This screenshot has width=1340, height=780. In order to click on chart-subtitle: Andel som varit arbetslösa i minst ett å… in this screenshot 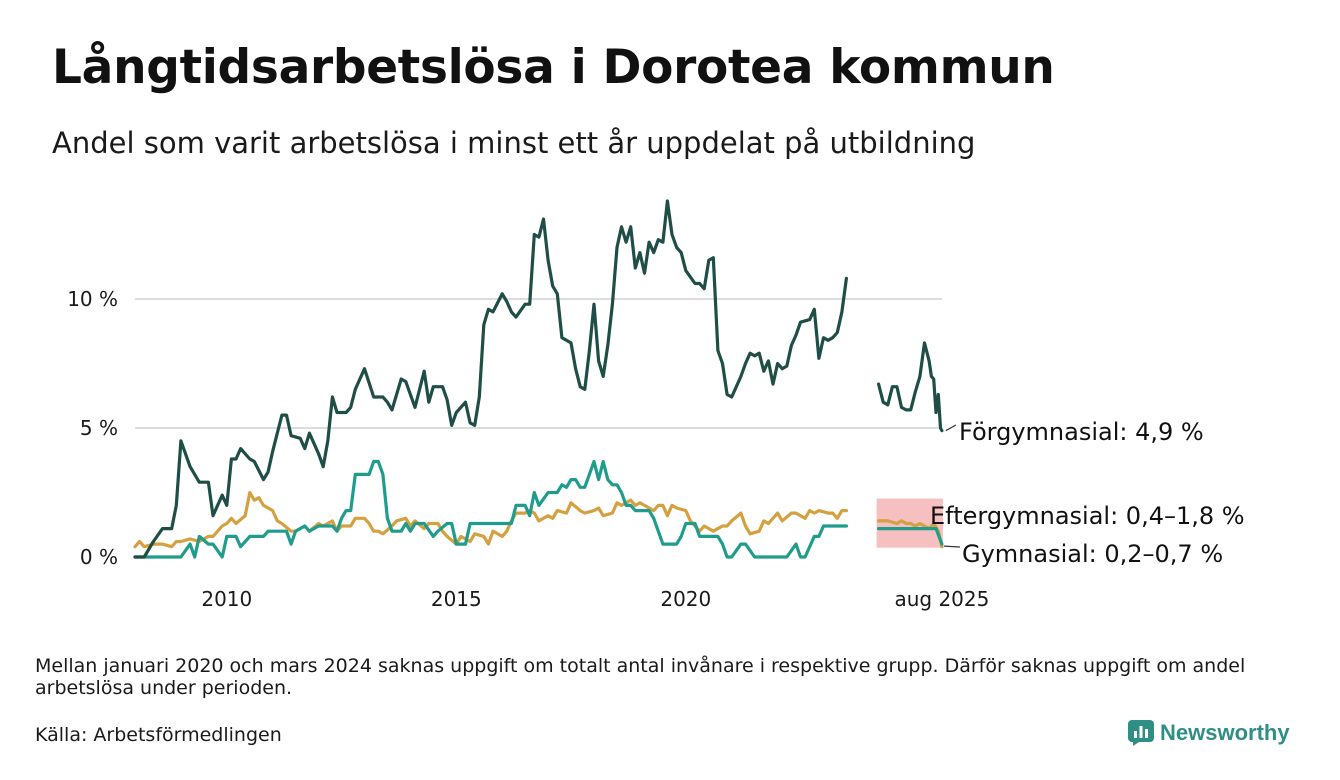, I will do `click(514, 143)`.